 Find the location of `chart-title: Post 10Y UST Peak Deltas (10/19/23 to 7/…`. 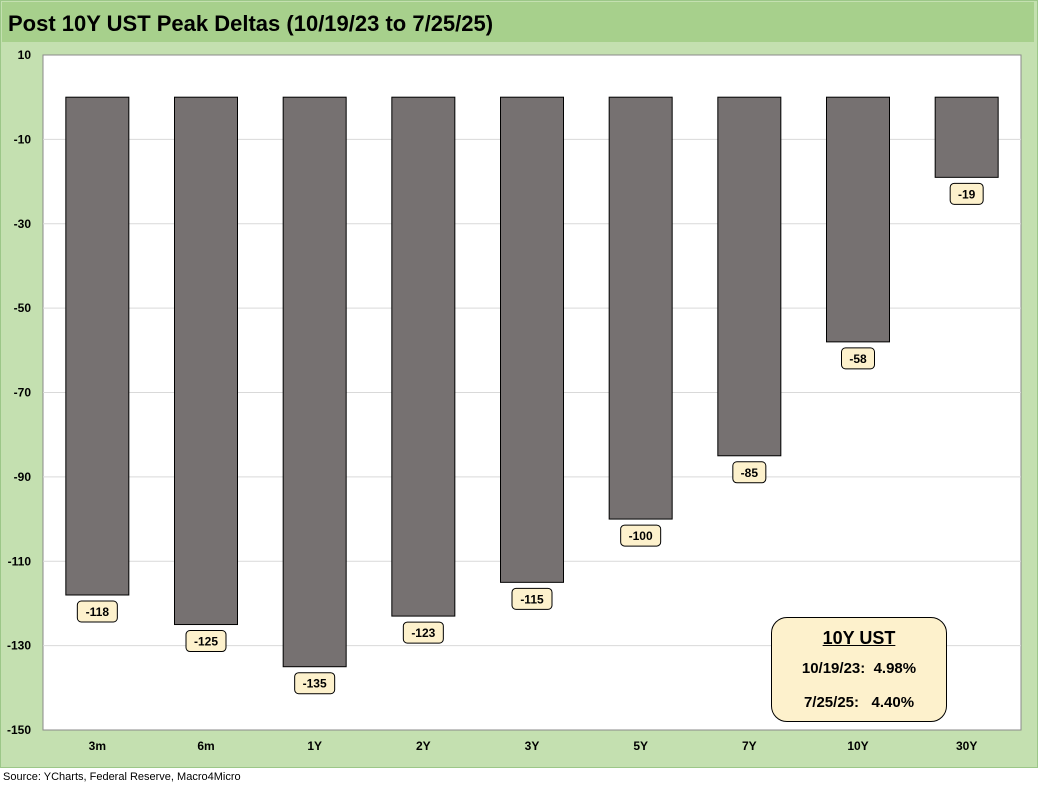

chart-title: Post 10Y UST Peak Deltas (10/19/23 to 7/… is located at coordinates (251, 23).